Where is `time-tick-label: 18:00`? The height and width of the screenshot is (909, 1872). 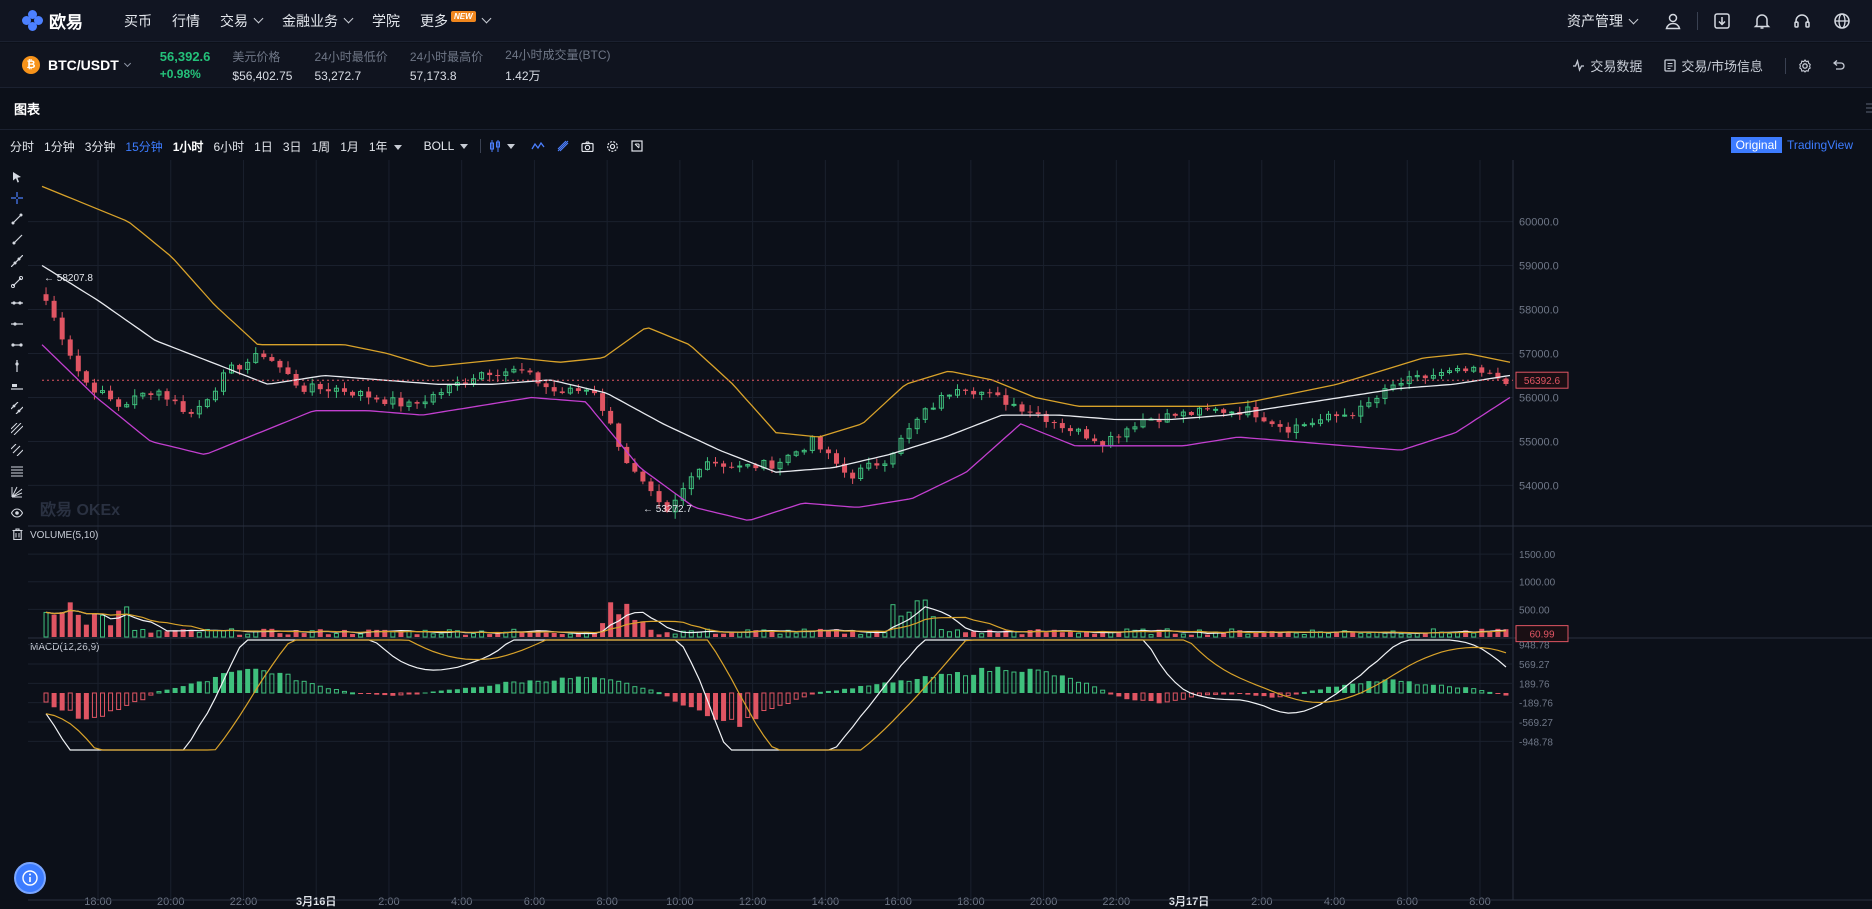 time-tick-label: 18:00 is located at coordinates (971, 902).